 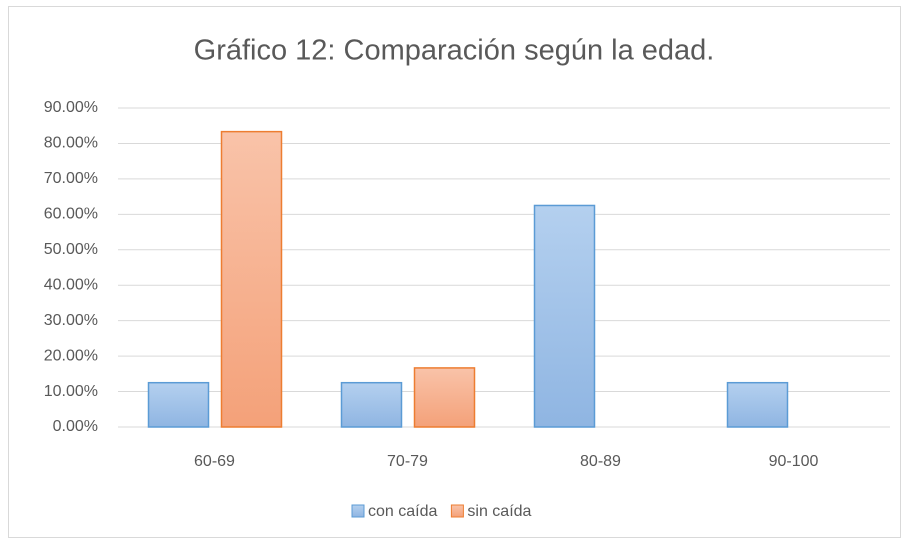 What do you see at coordinates (600, 461) in the screenshot?
I see `x-tick-label: 80-89` at bounding box center [600, 461].